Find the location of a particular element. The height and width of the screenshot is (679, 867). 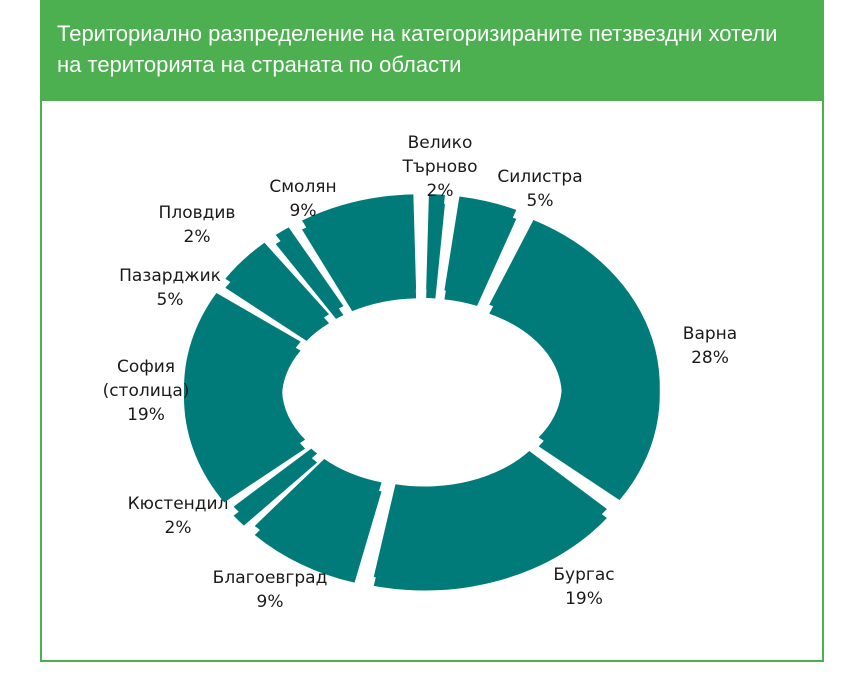

slice-depth-пловдив is located at coordinates (309, 277).